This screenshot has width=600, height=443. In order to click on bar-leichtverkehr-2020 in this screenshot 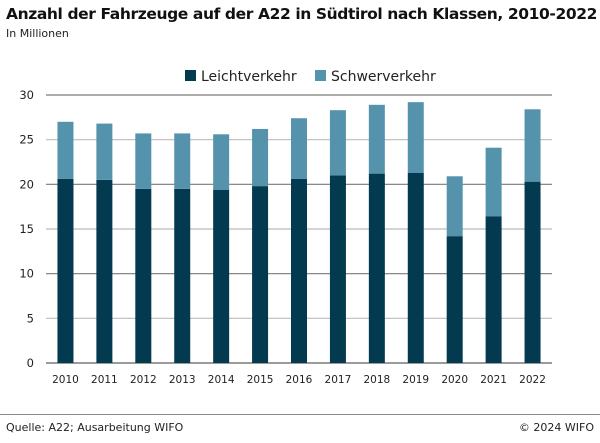, I will do `click(454, 299)`.